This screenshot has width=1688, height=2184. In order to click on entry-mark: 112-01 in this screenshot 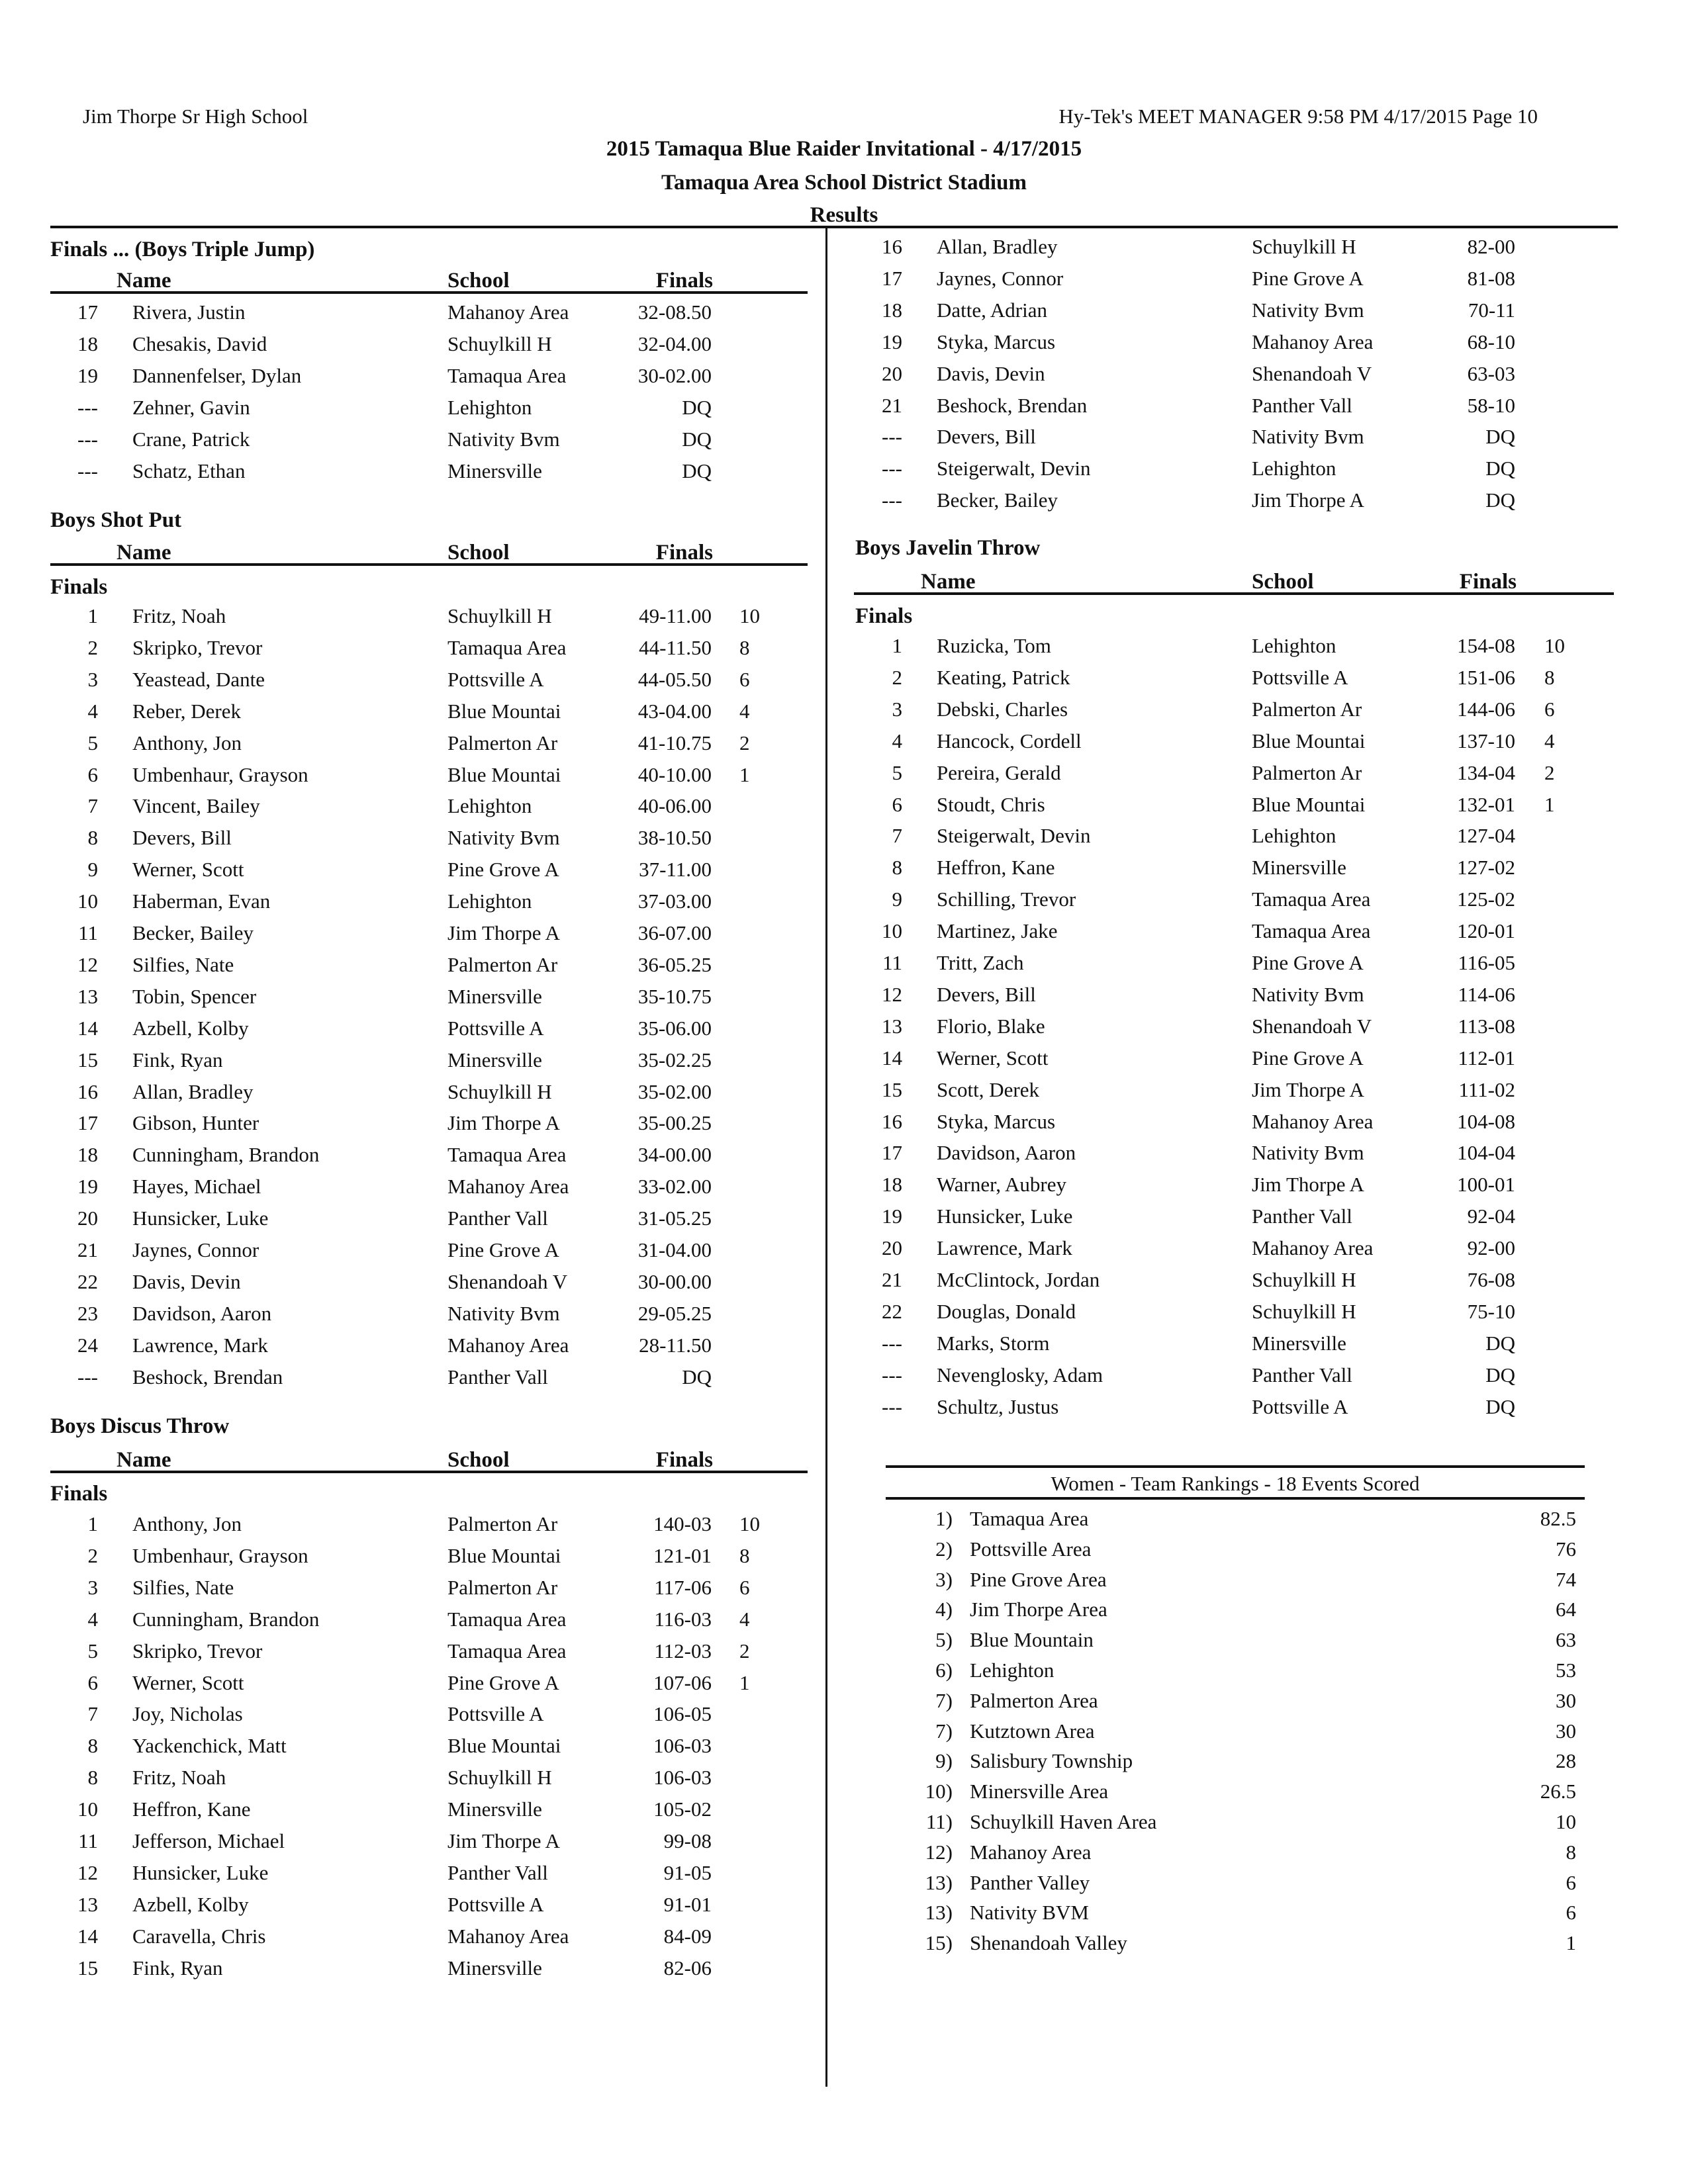, I will do `click(1486, 1057)`.